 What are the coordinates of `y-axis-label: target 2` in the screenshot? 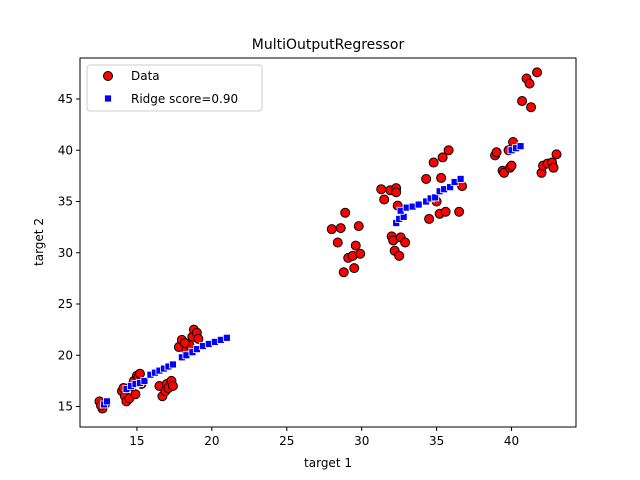 It's located at (39, 242).